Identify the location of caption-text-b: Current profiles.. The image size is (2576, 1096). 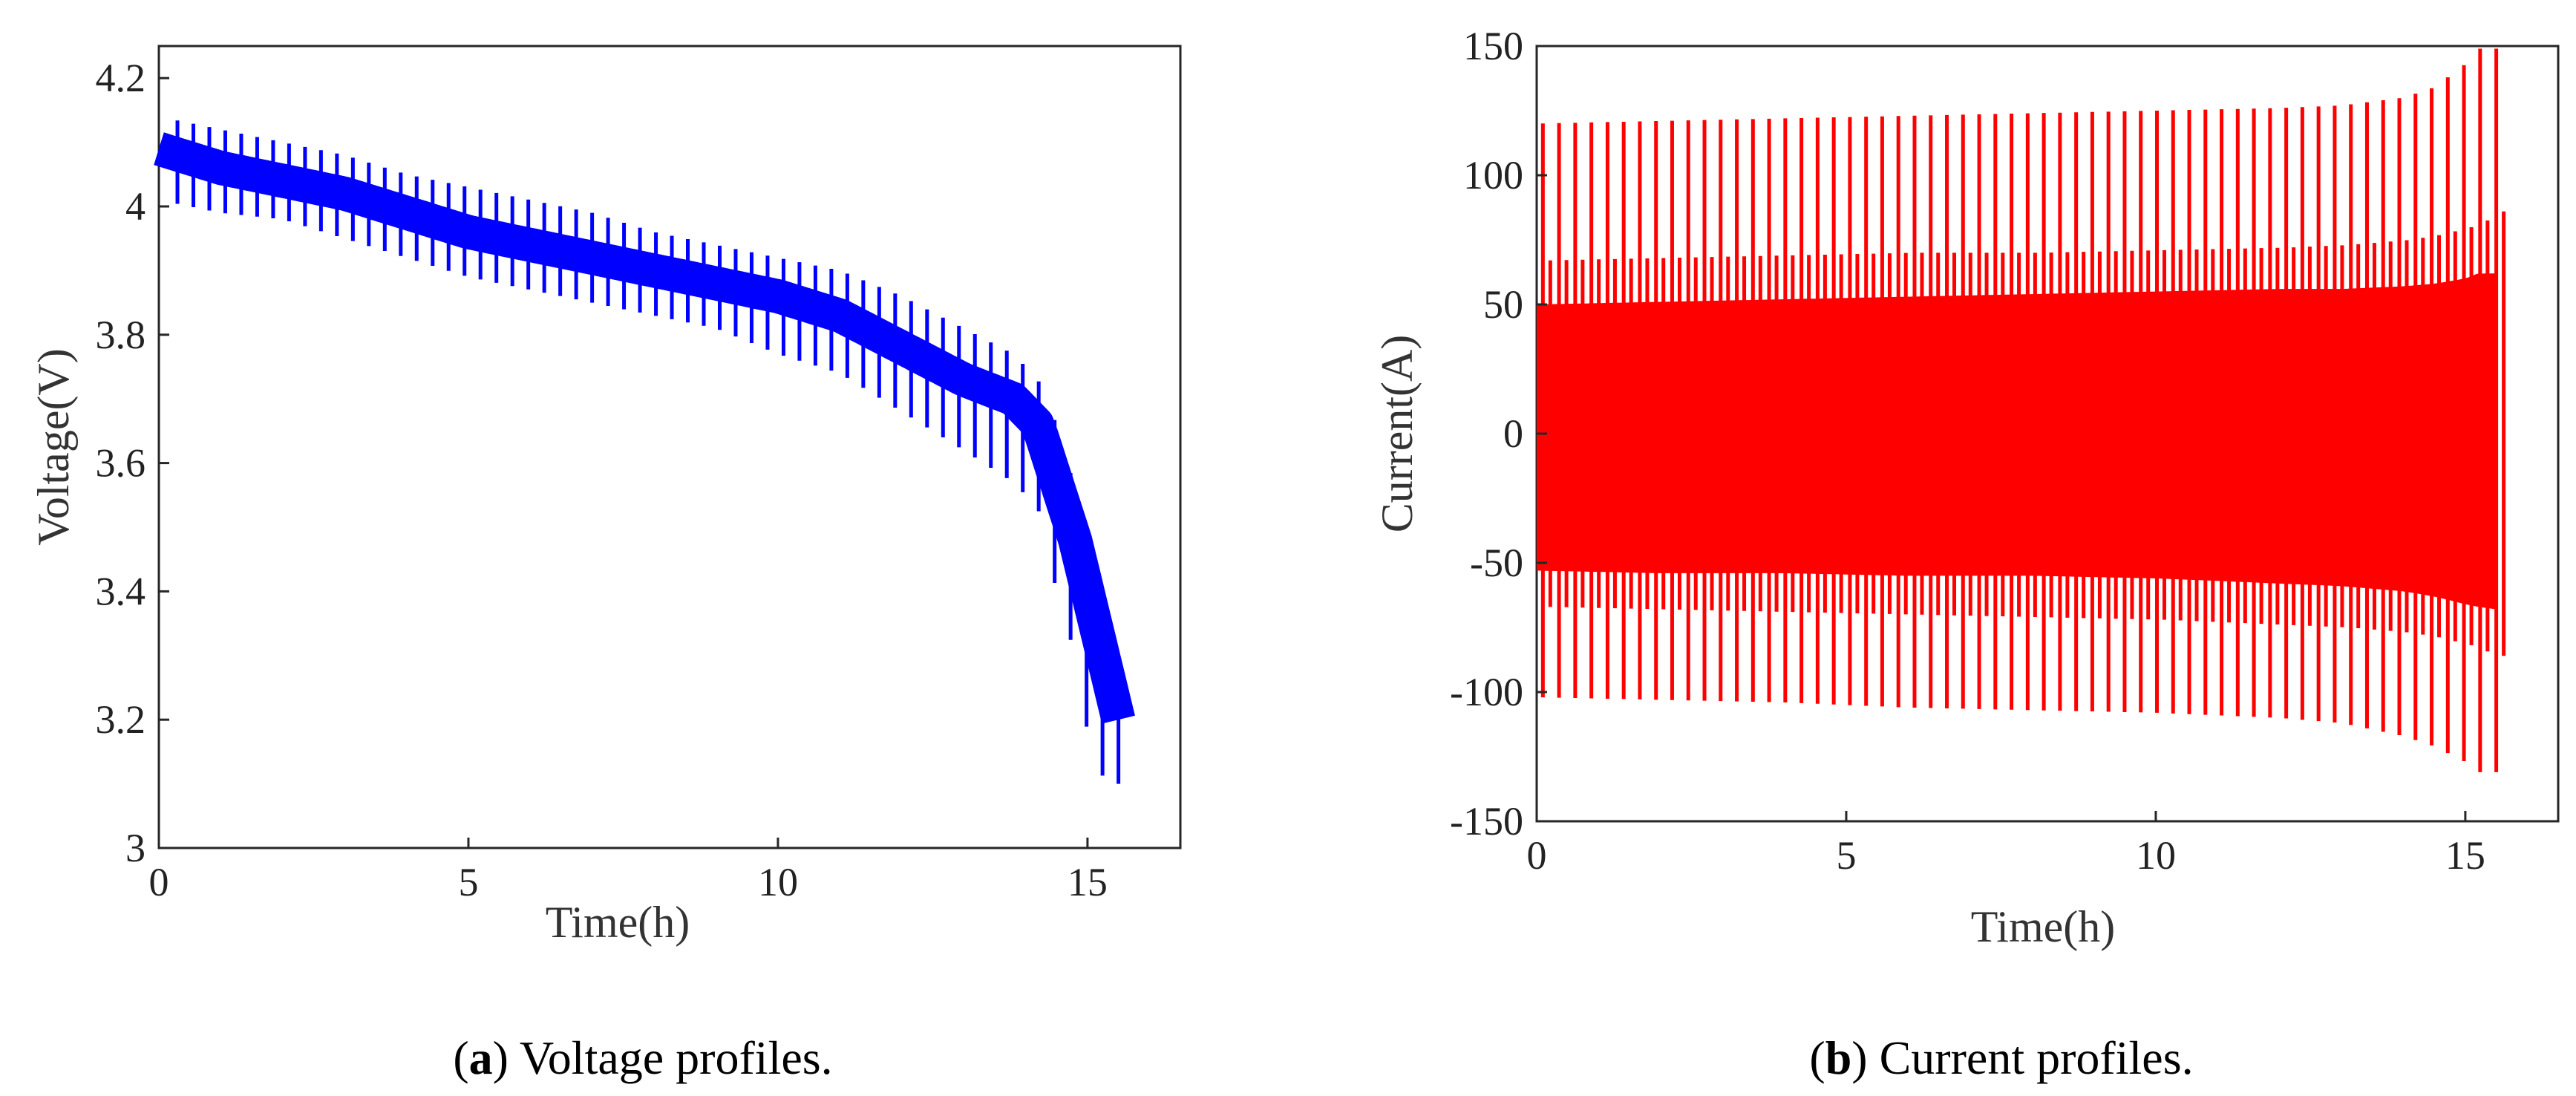
(2030, 1058).